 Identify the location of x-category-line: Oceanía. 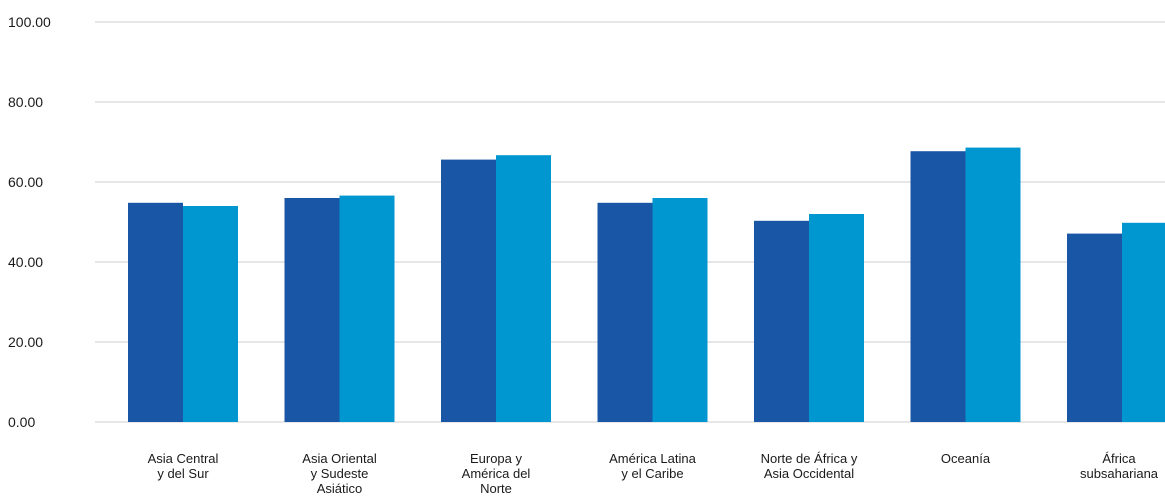
(966, 458).